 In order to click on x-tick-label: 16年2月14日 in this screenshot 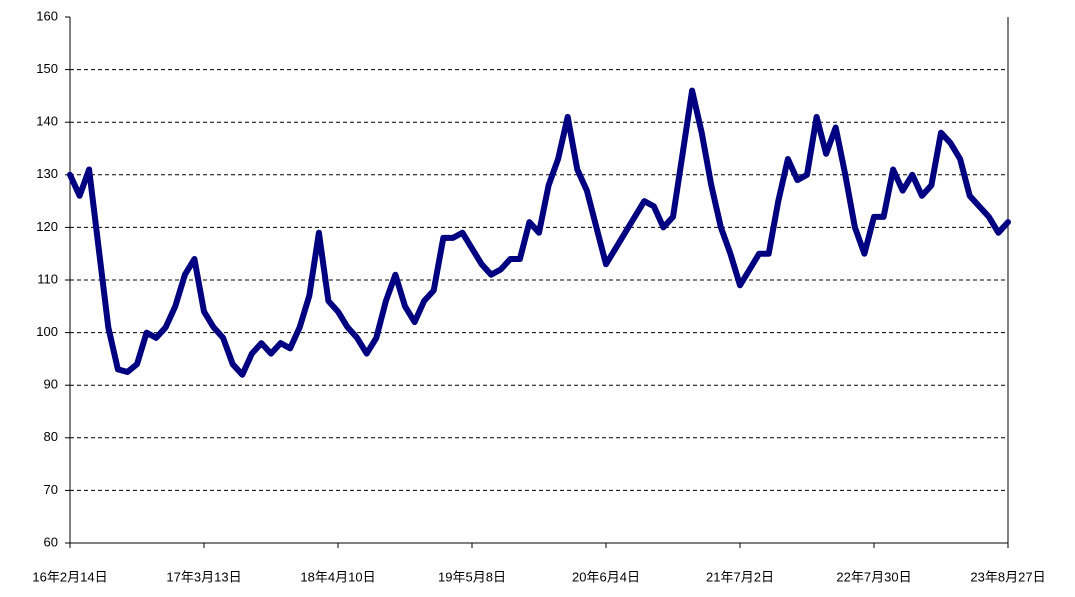, I will do `click(69, 576)`.